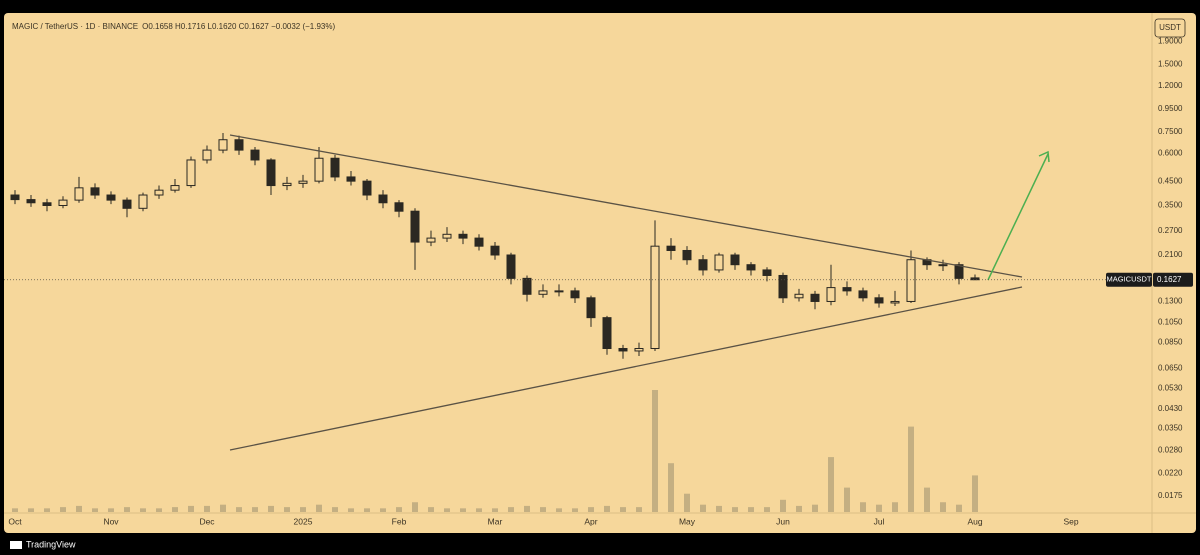  What do you see at coordinates (687, 521) in the screenshot?
I see `x-tick-label: May` at bounding box center [687, 521].